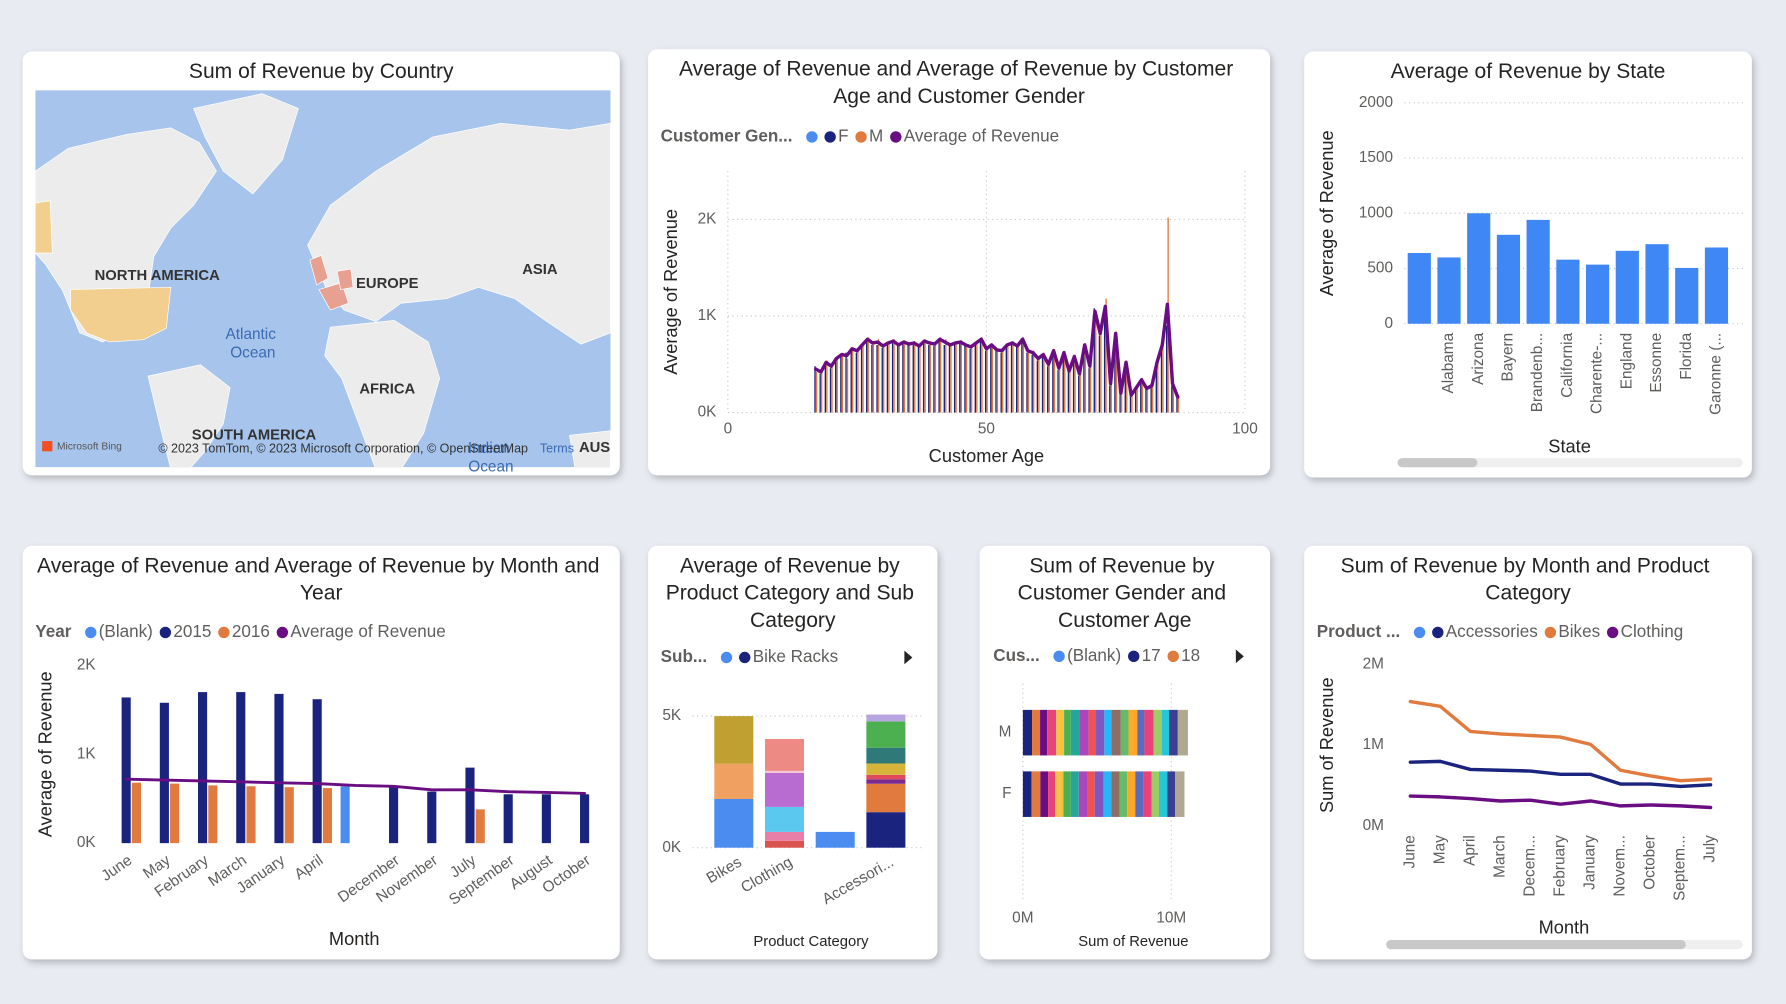 The height and width of the screenshot is (1004, 1786). What do you see at coordinates (1560, 866) in the screenshot?
I see `x-tick-label: February` at bounding box center [1560, 866].